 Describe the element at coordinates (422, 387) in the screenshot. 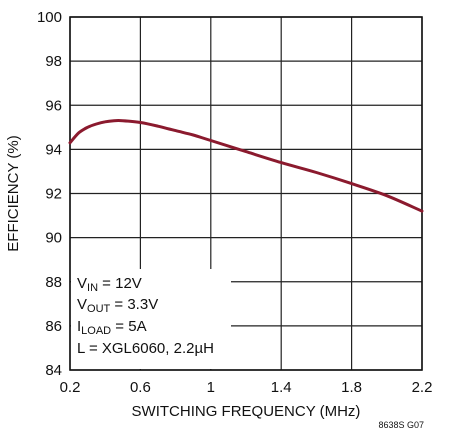

I see `x-tick-label: 2.2` at that location.